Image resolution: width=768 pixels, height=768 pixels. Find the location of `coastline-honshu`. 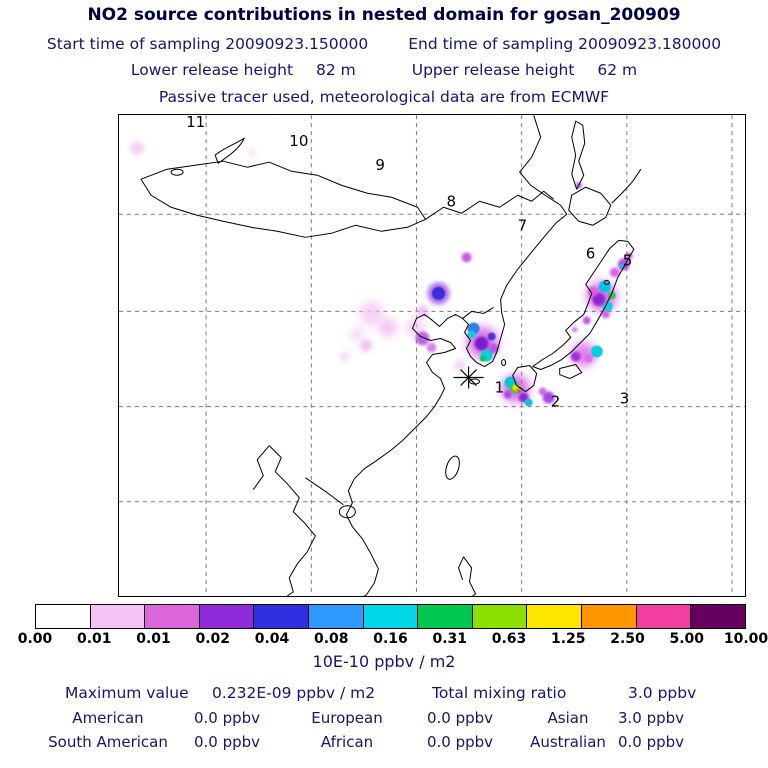

coastline-honshu is located at coordinates (583, 305).